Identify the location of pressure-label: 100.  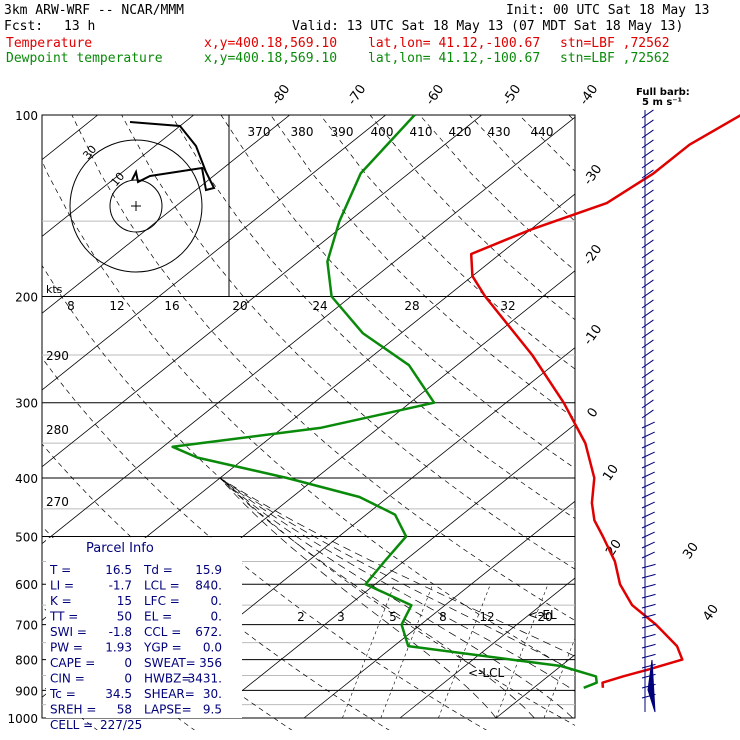
(26, 116).